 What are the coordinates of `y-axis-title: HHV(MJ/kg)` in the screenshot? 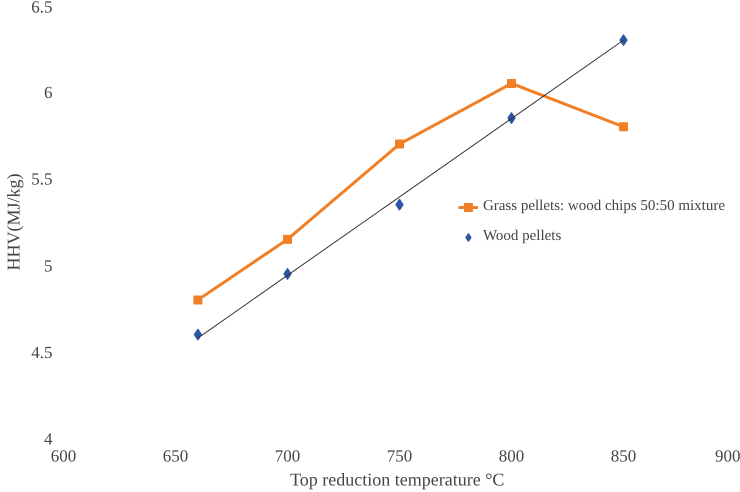 It's located at (13, 221).